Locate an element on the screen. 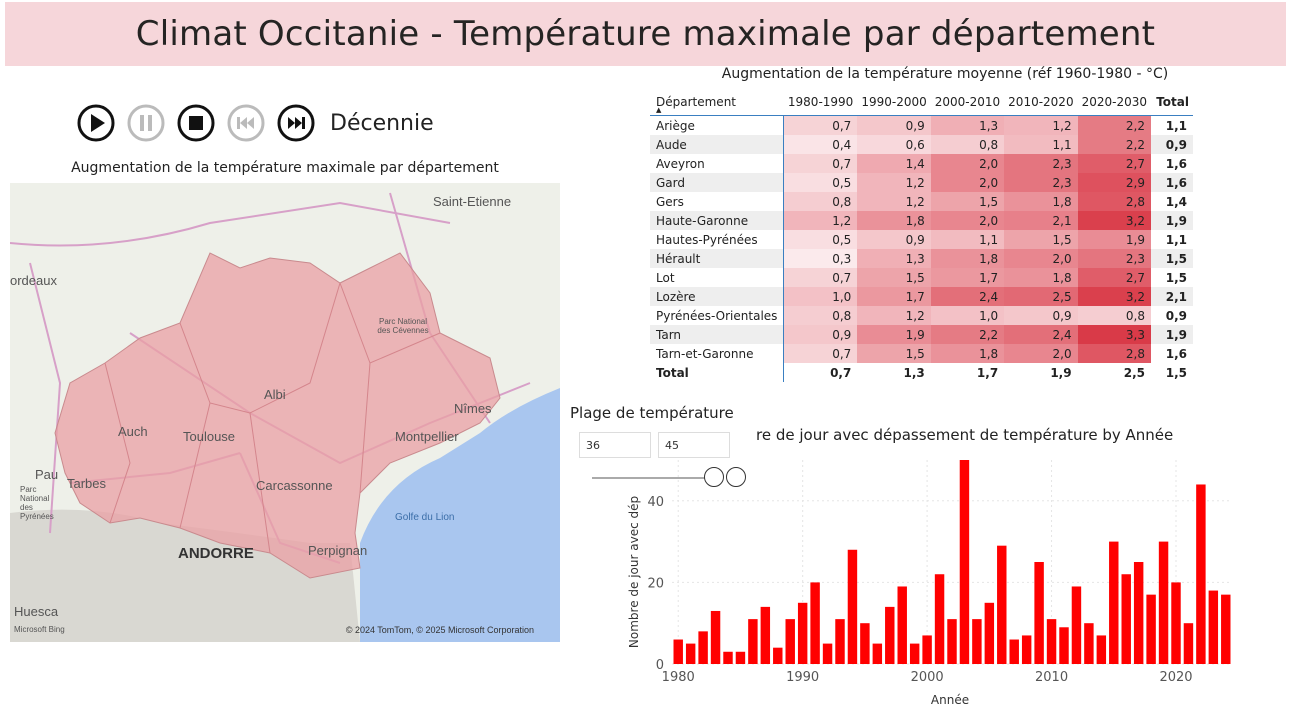 This screenshot has height=717, width=1295. column-header-1990-2000: 1990-2000 is located at coordinates (894, 102).